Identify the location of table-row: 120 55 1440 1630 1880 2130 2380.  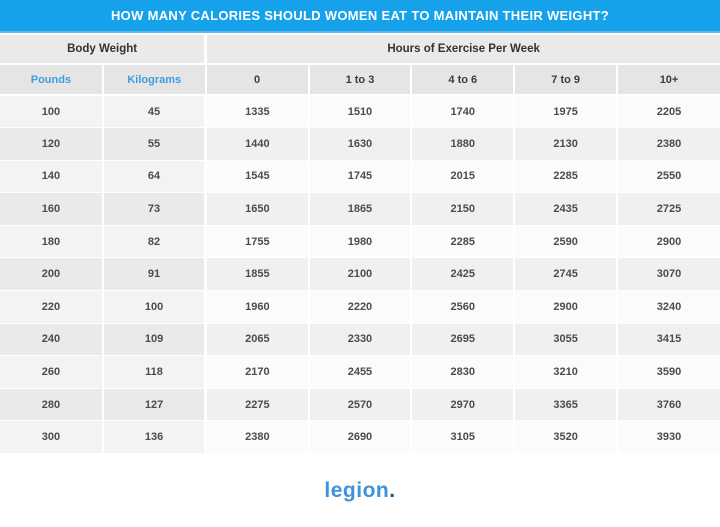
(360, 144).